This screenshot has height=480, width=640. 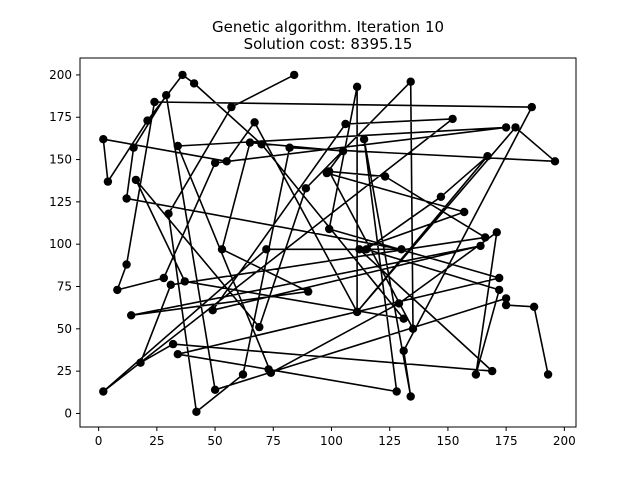 I want to click on y-tick-label: 25, so click(x=64, y=371).